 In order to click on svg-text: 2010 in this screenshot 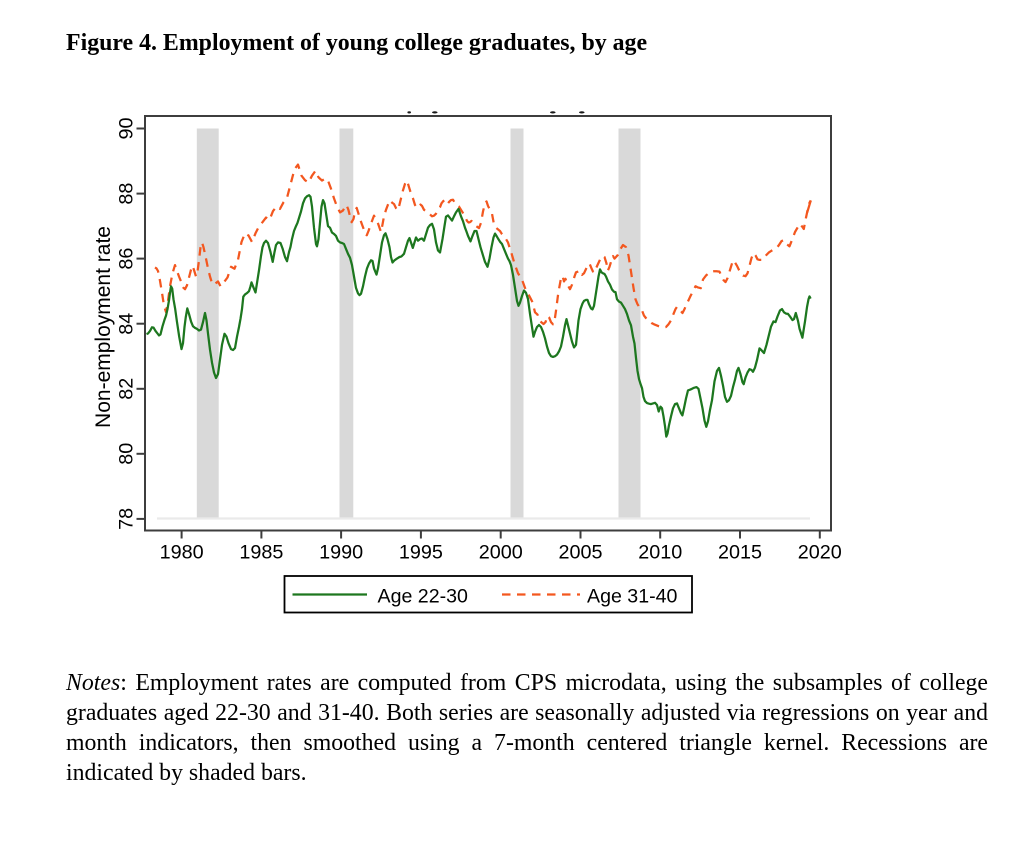, I will do `click(660, 552)`.